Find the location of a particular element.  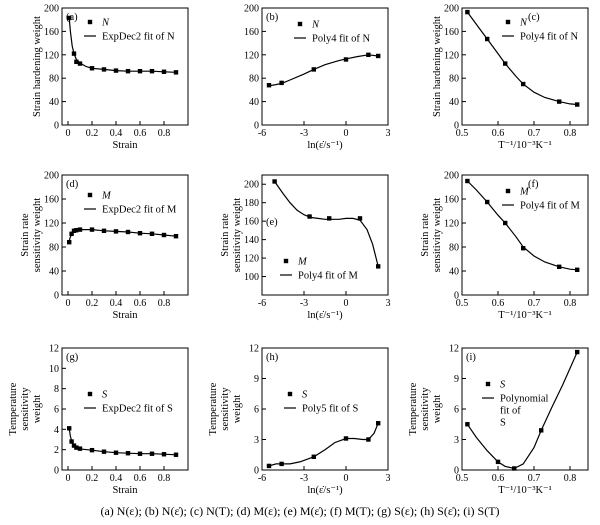

x-tick-label: 3 is located at coordinates (388, 478).